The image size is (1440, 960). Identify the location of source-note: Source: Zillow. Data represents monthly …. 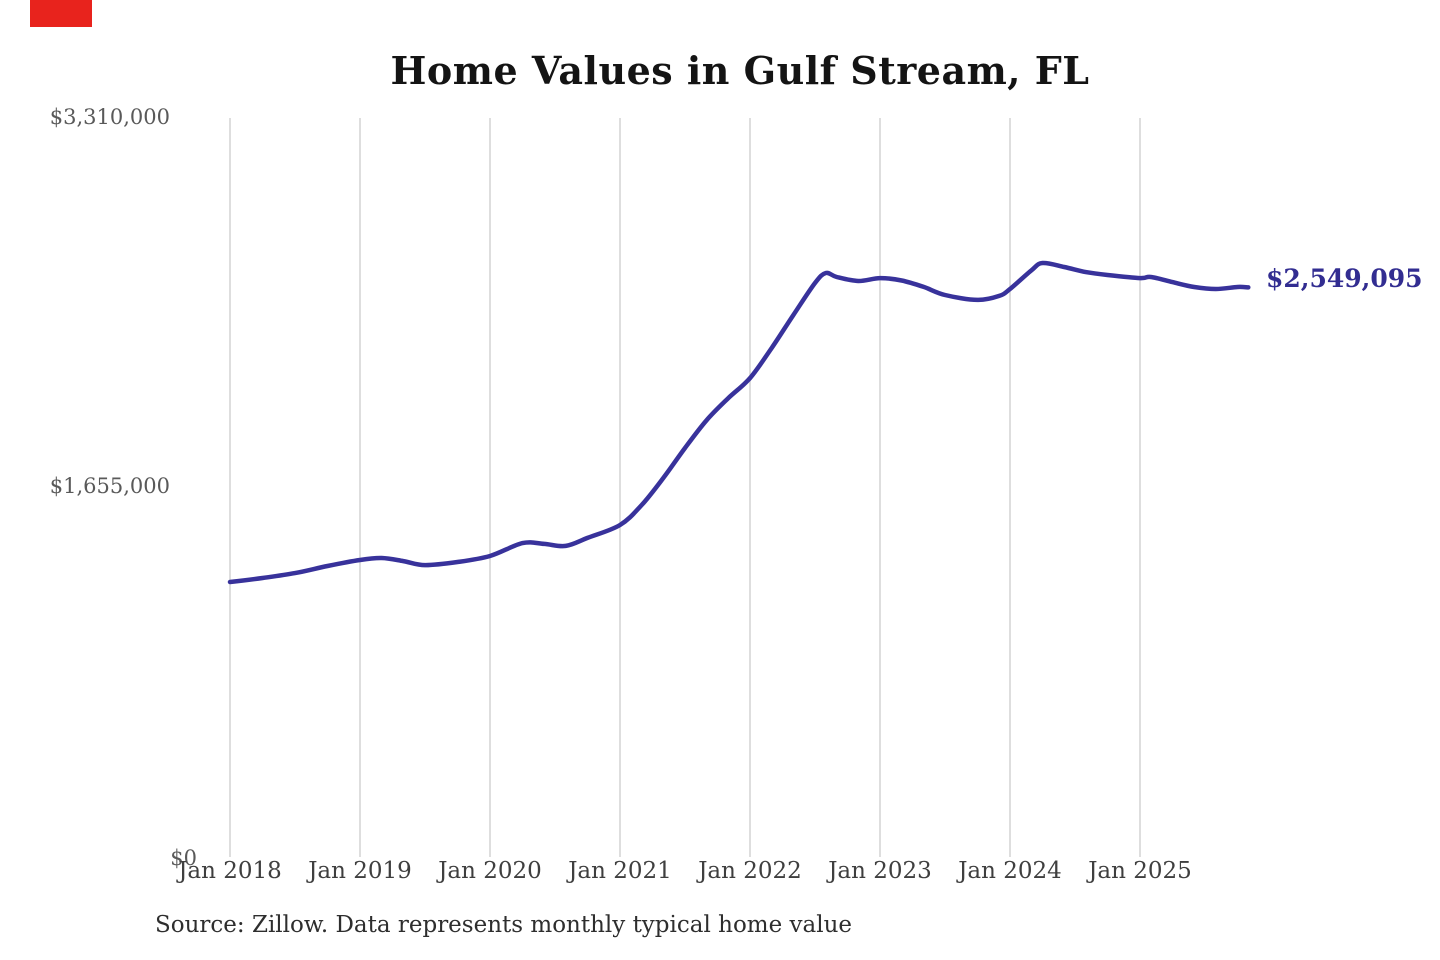
(504, 925).